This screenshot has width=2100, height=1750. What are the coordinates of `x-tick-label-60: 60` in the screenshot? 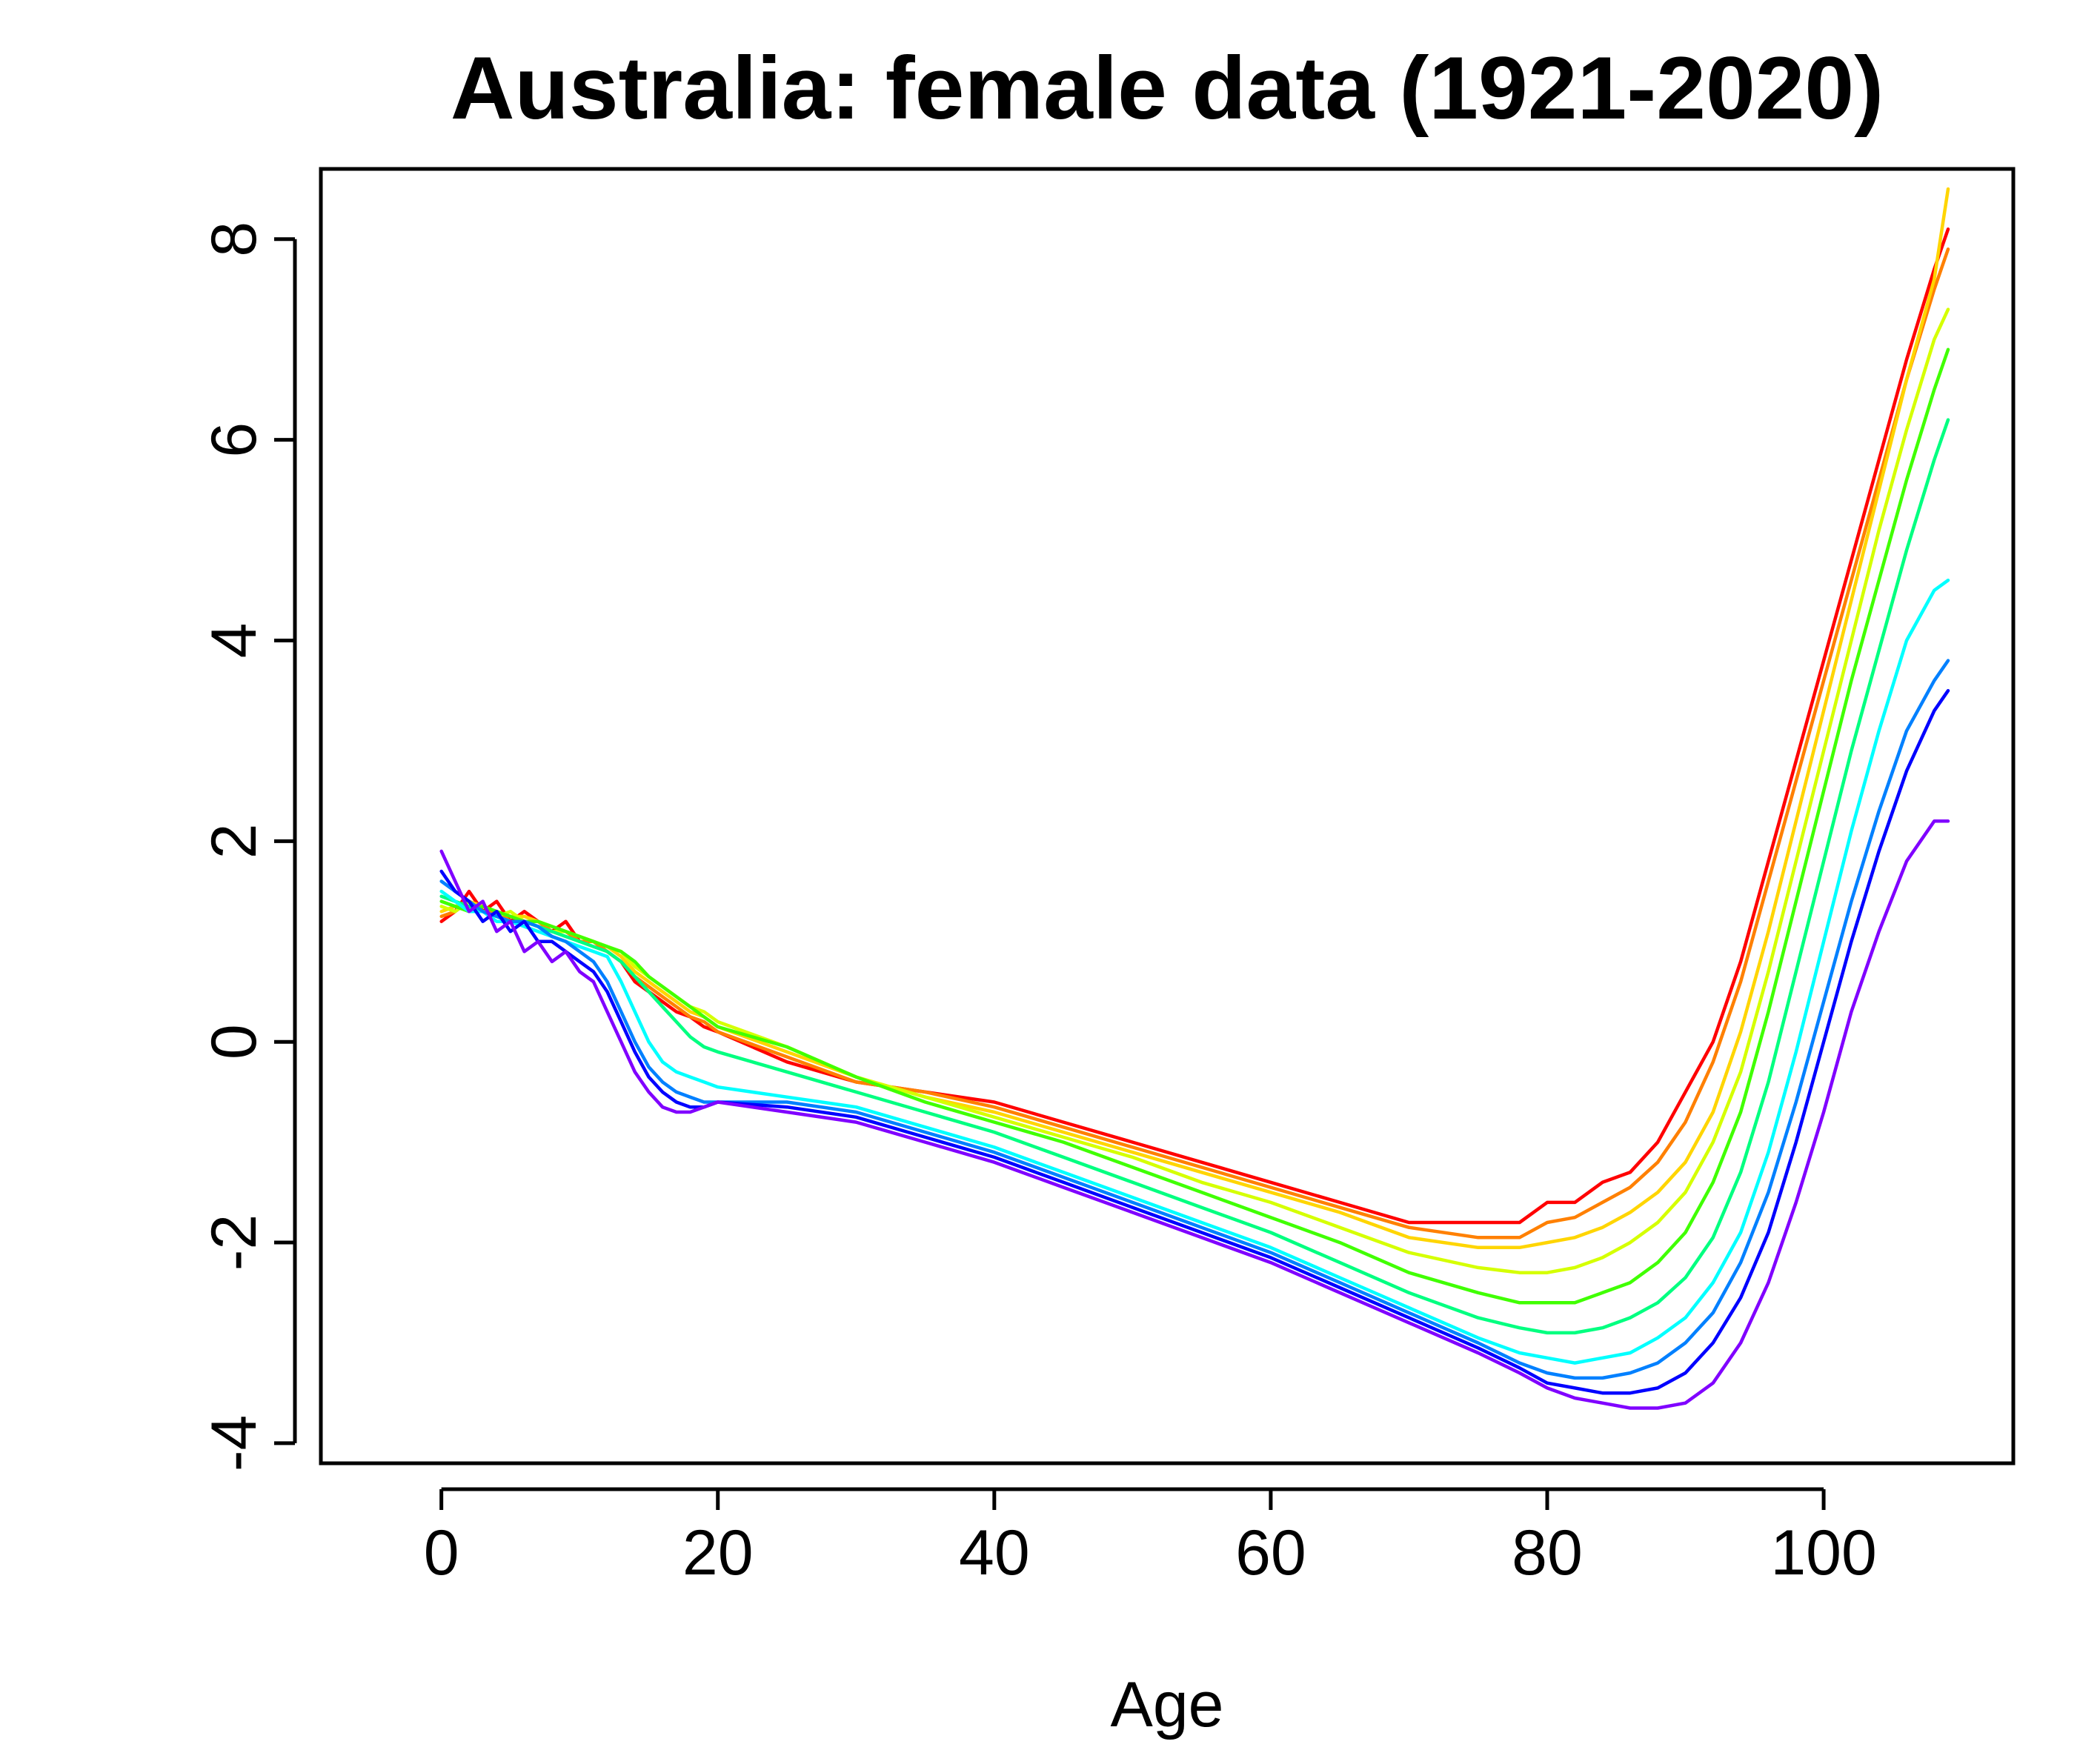 It's located at (1271, 1552).